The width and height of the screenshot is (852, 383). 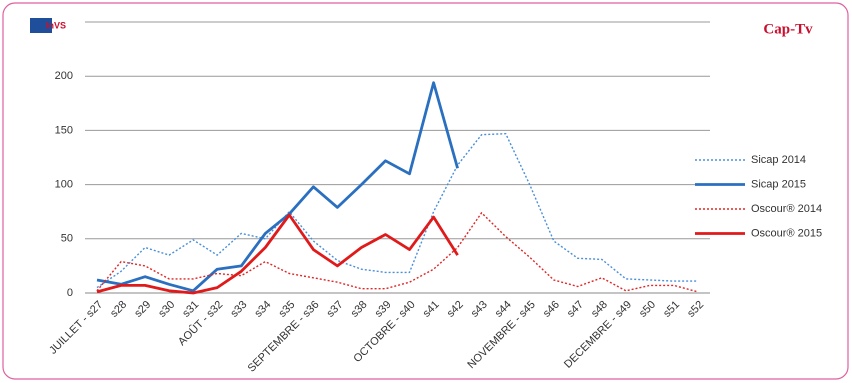 I want to click on y-tick-label: 0, so click(x=70, y=293).